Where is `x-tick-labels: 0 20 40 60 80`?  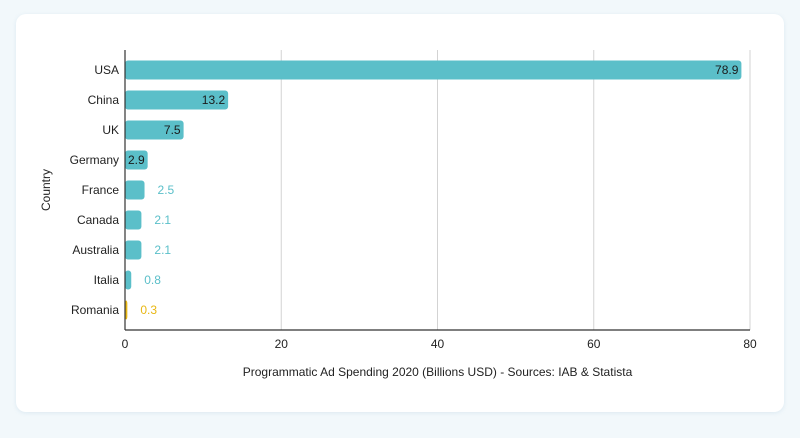
x-tick-labels: 0 20 40 60 80 is located at coordinates (439, 344).